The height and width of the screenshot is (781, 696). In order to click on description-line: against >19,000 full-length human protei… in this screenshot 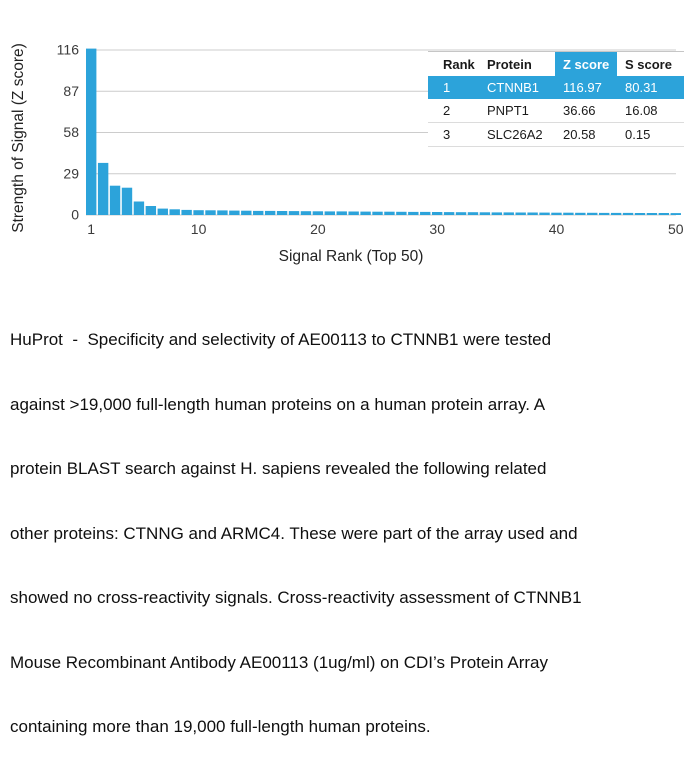, I will do `click(278, 404)`.